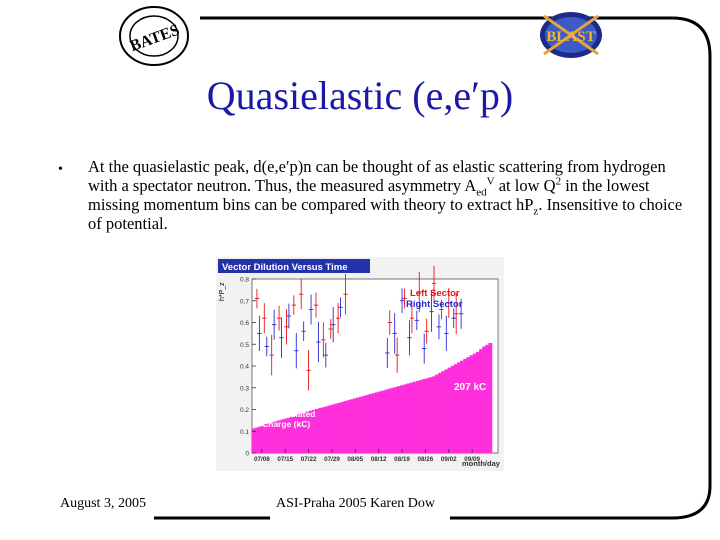 The height and width of the screenshot is (540, 720). I want to click on bullet-part-2: at low Q, so click(525, 185).